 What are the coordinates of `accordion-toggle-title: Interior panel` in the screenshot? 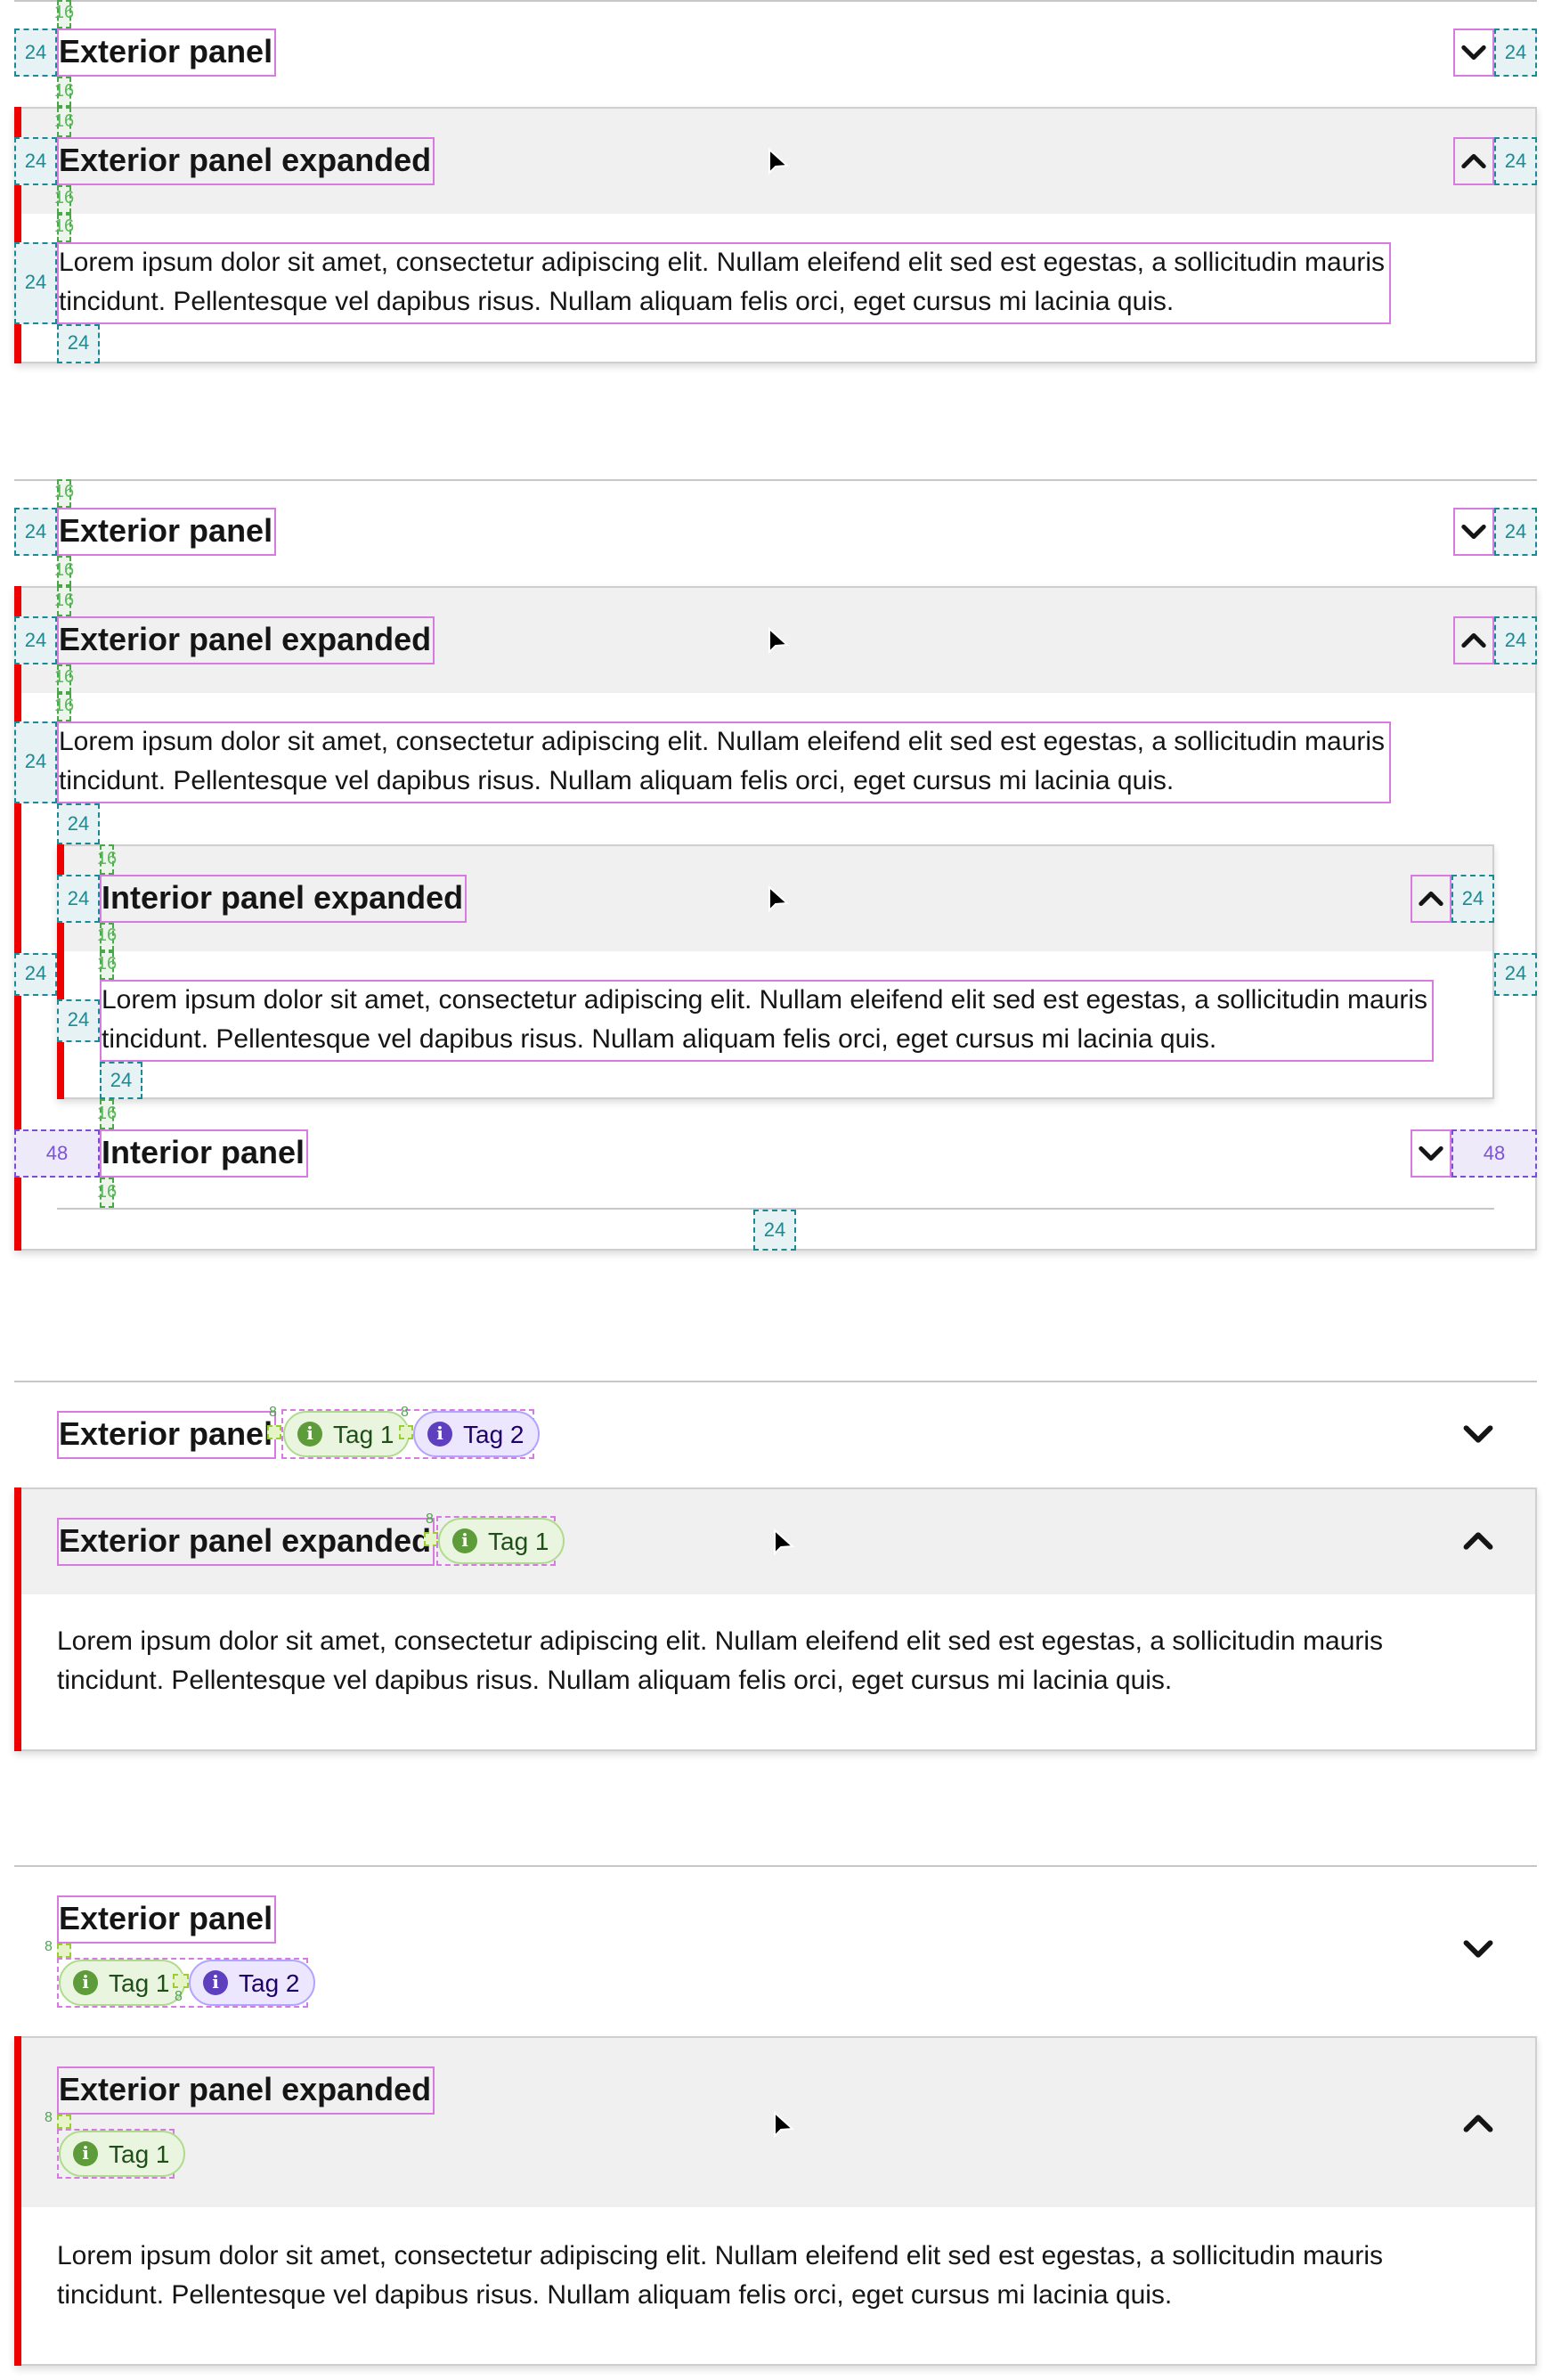 It's located at (204, 1154).